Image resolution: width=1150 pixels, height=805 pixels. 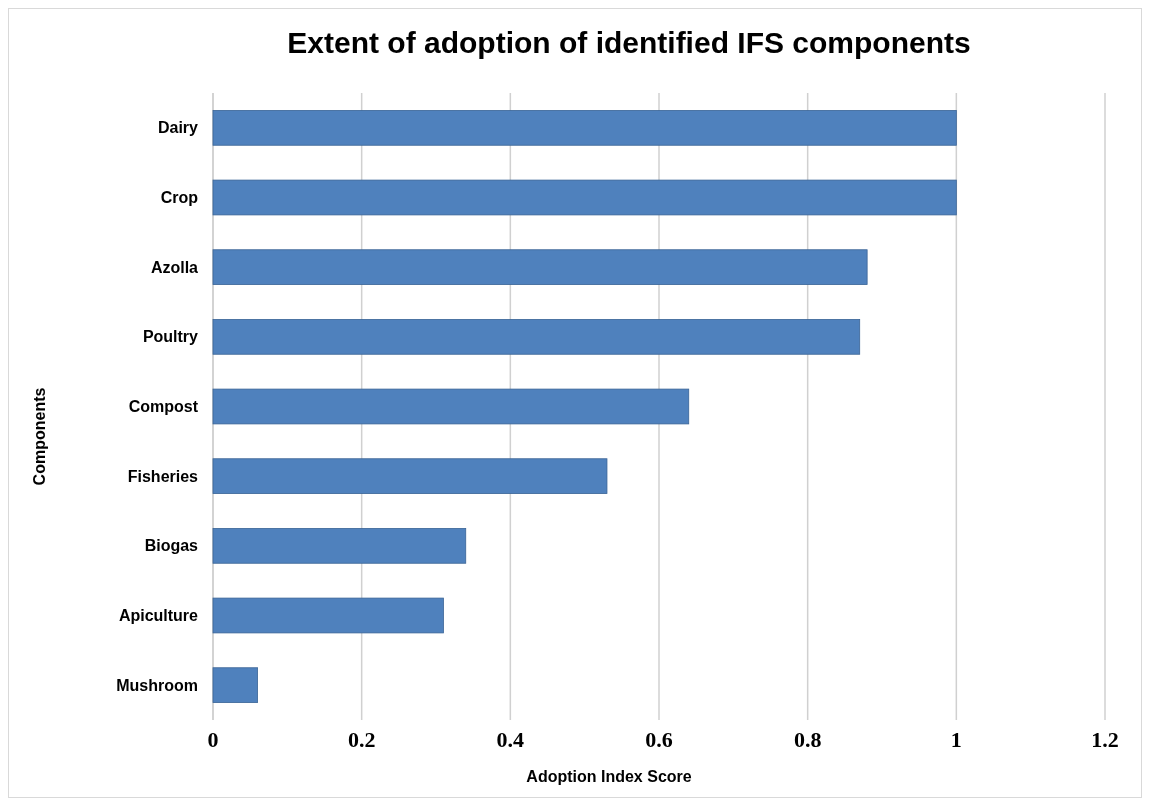 I want to click on chart-title: Extent of adoption of identified IFS components, so click(x=629, y=42).